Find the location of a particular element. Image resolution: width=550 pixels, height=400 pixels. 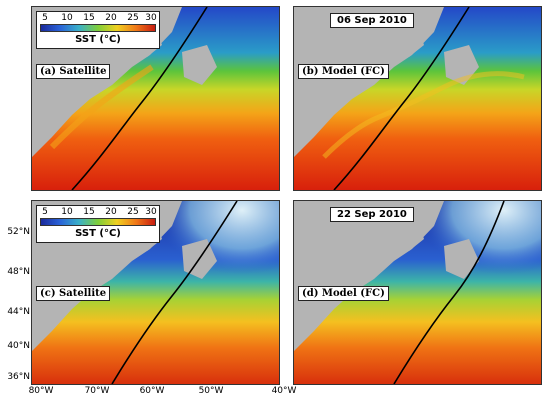

lat-label: 44°N is located at coordinates (18, 312).